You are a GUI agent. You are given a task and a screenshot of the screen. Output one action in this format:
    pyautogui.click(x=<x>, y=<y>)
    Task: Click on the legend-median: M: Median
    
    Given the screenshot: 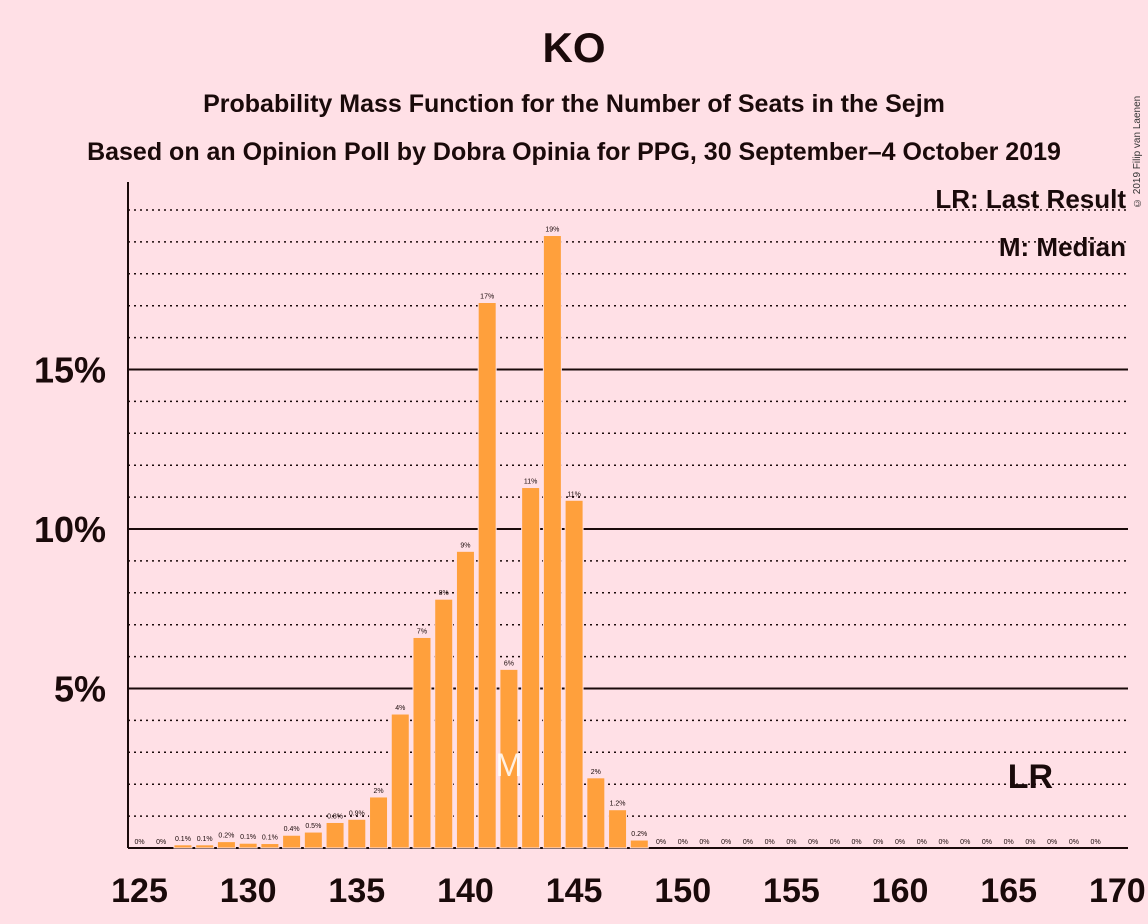 What is the action you would take?
    pyautogui.click(x=1062, y=247)
    